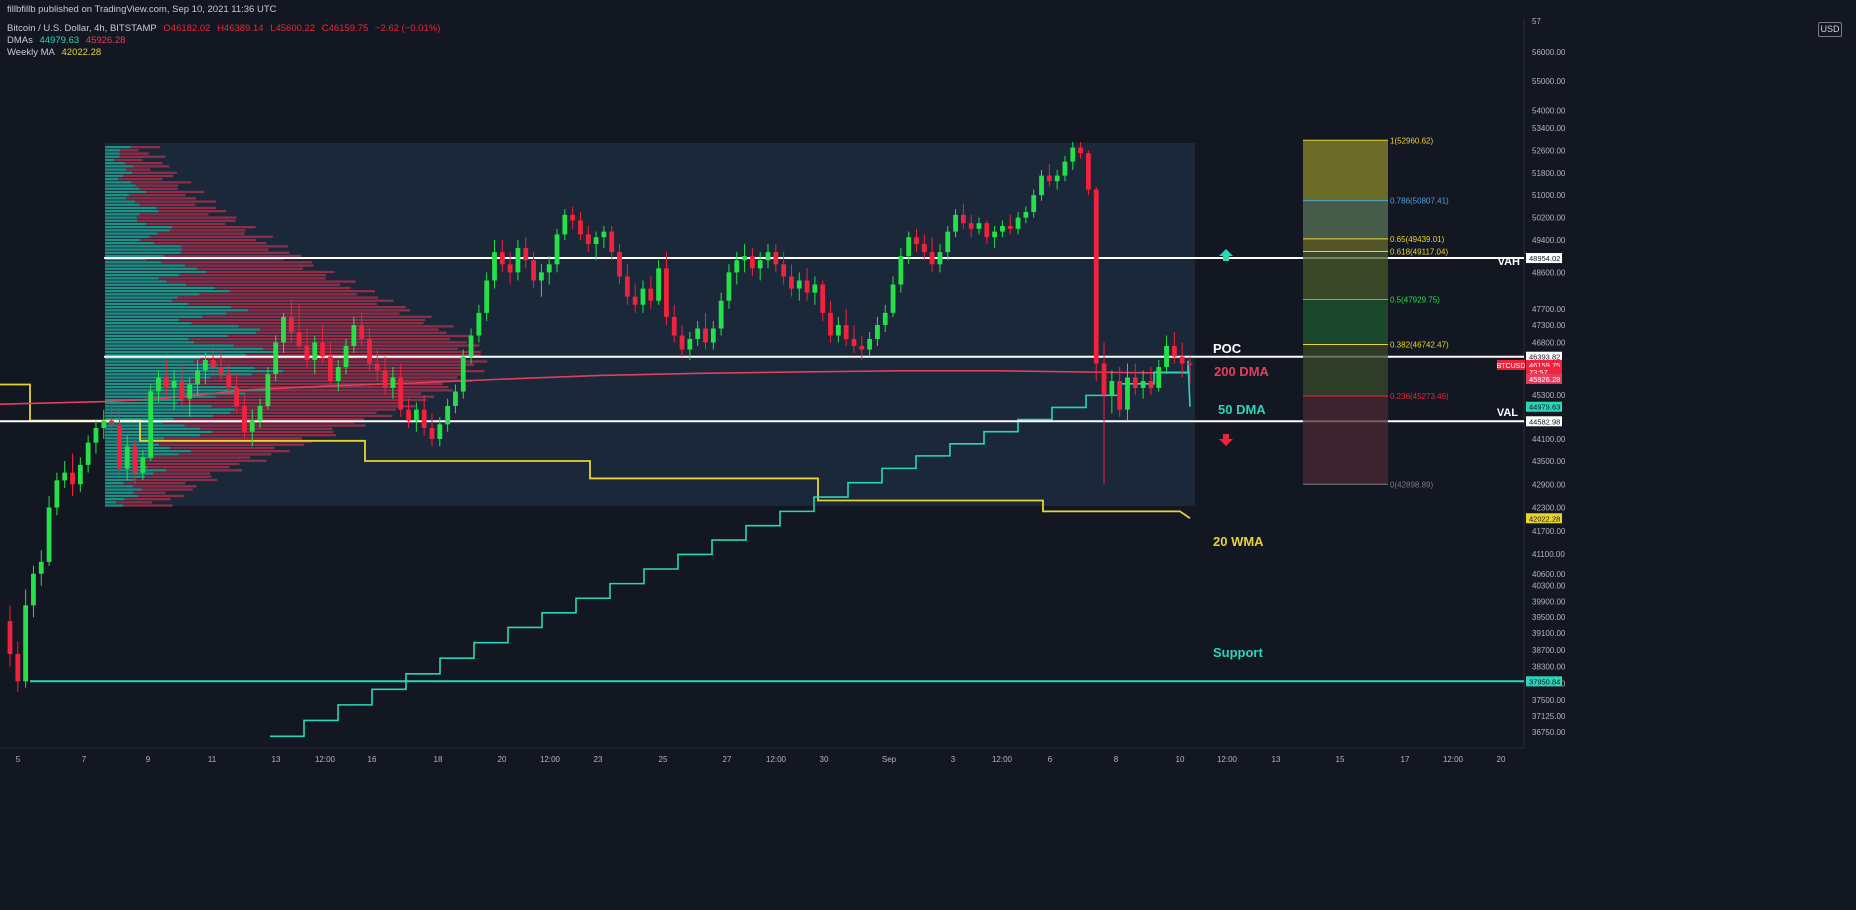  What do you see at coordinates (1549, 240) in the screenshot?
I see `y-tick-label: 49400.00` at bounding box center [1549, 240].